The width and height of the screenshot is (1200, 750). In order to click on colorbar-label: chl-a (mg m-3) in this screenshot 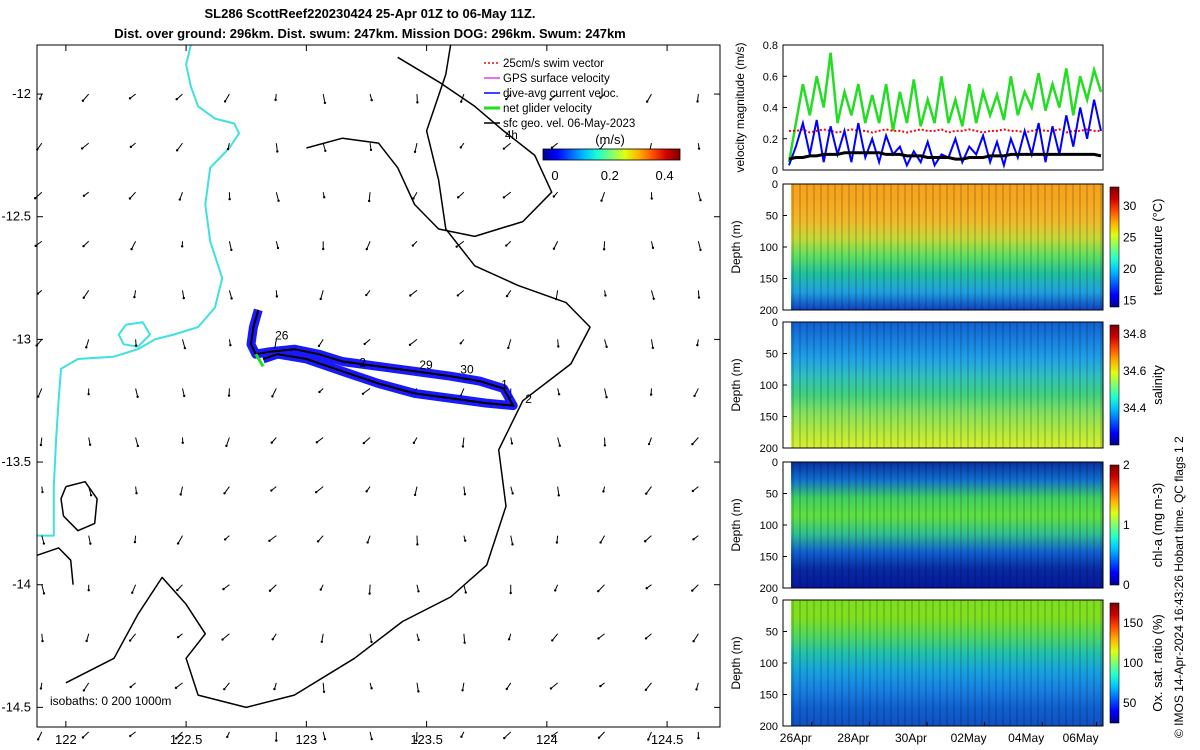, I will do `click(1157, 525)`.